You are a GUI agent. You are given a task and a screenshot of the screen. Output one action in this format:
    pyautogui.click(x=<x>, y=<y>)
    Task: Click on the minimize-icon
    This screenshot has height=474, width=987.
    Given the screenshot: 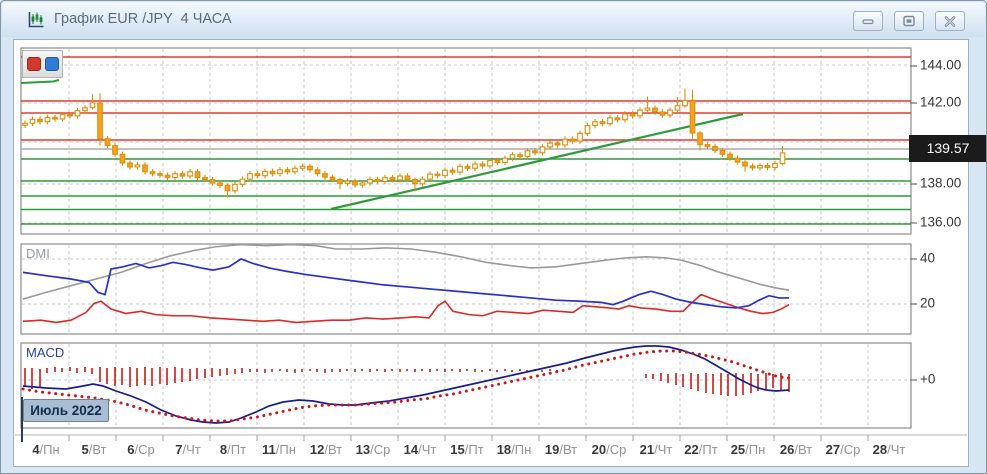 What is the action you would take?
    pyautogui.click(x=868, y=22)
    